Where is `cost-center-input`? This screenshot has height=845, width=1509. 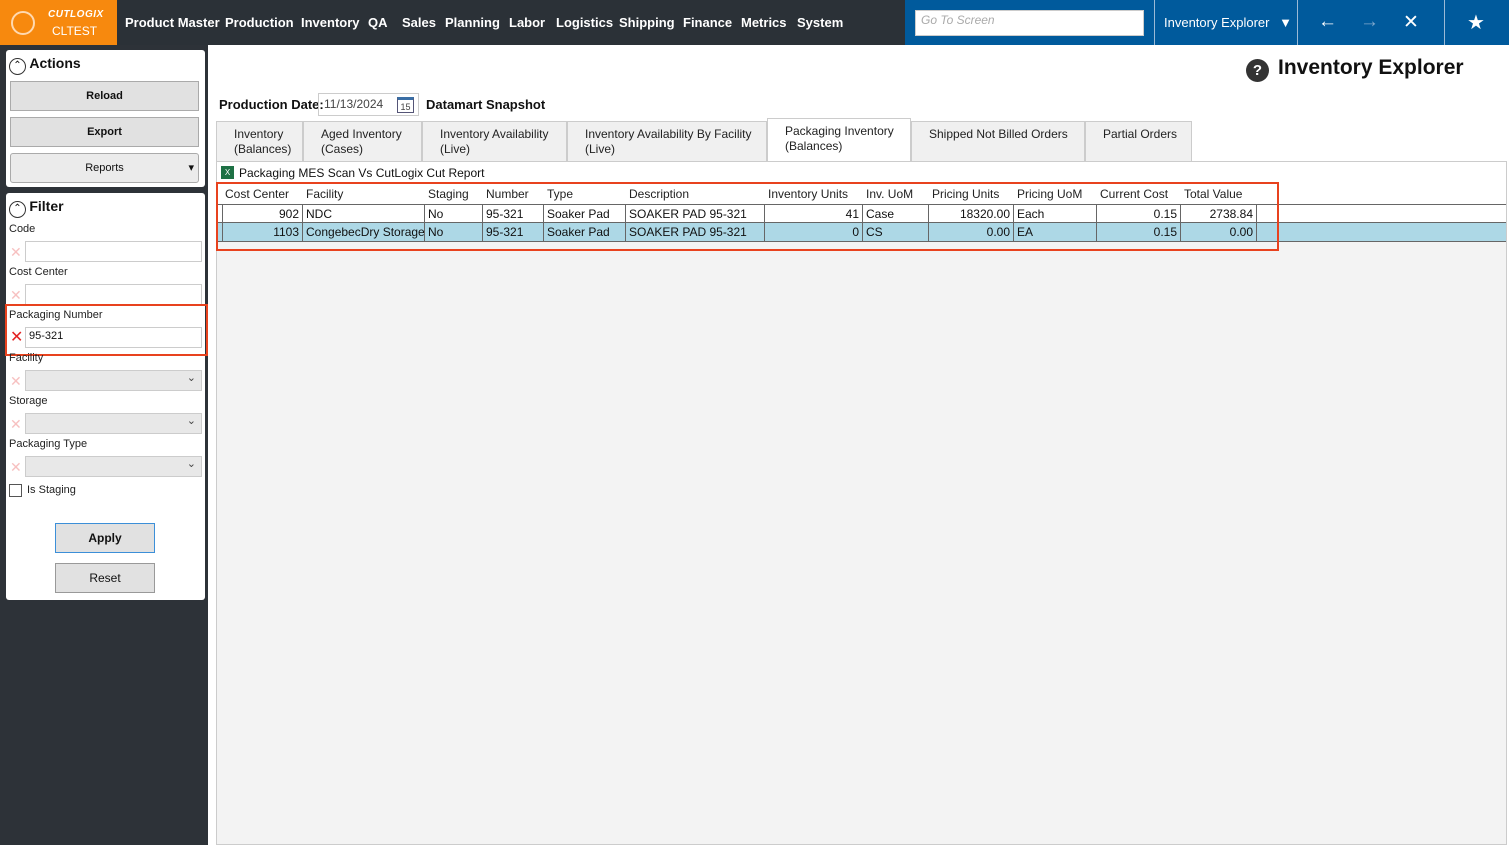 cost-center-input is located at coordinates (113, 294).